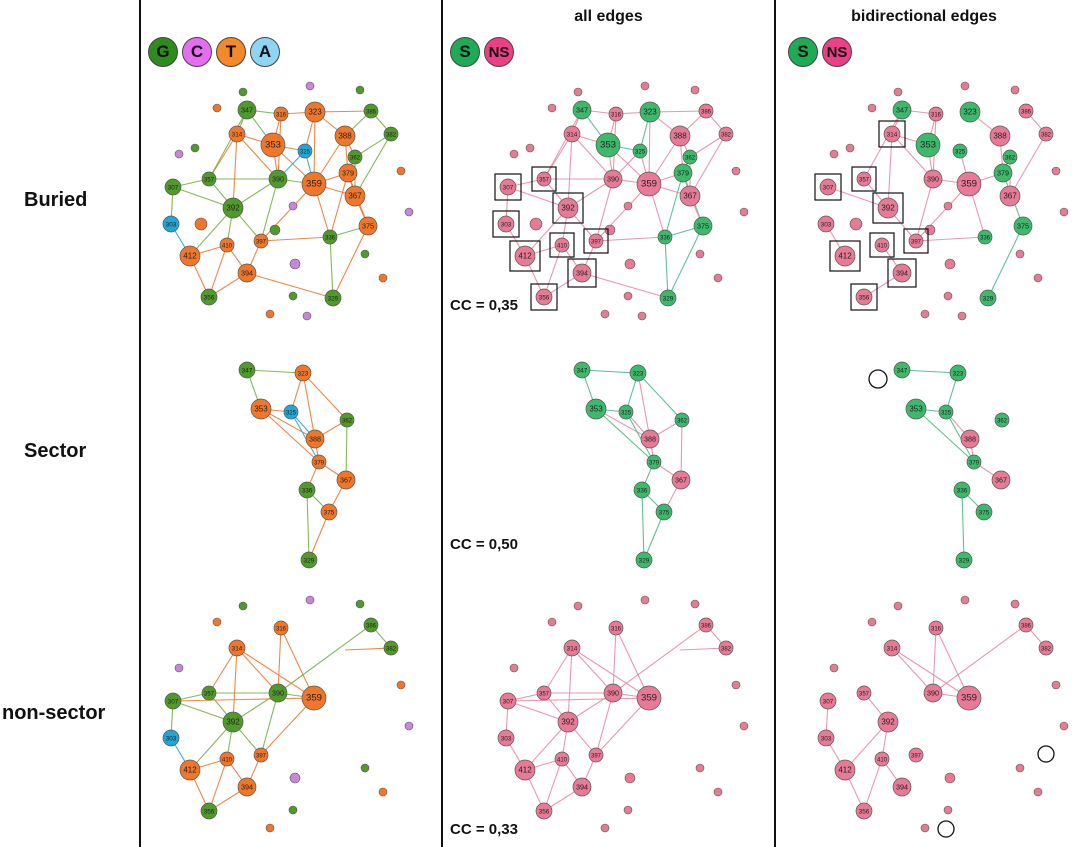  What do you see at coordinates (864, 812) in the screenshot?
I see `node-label: 356` at bounding box center [864, 812].